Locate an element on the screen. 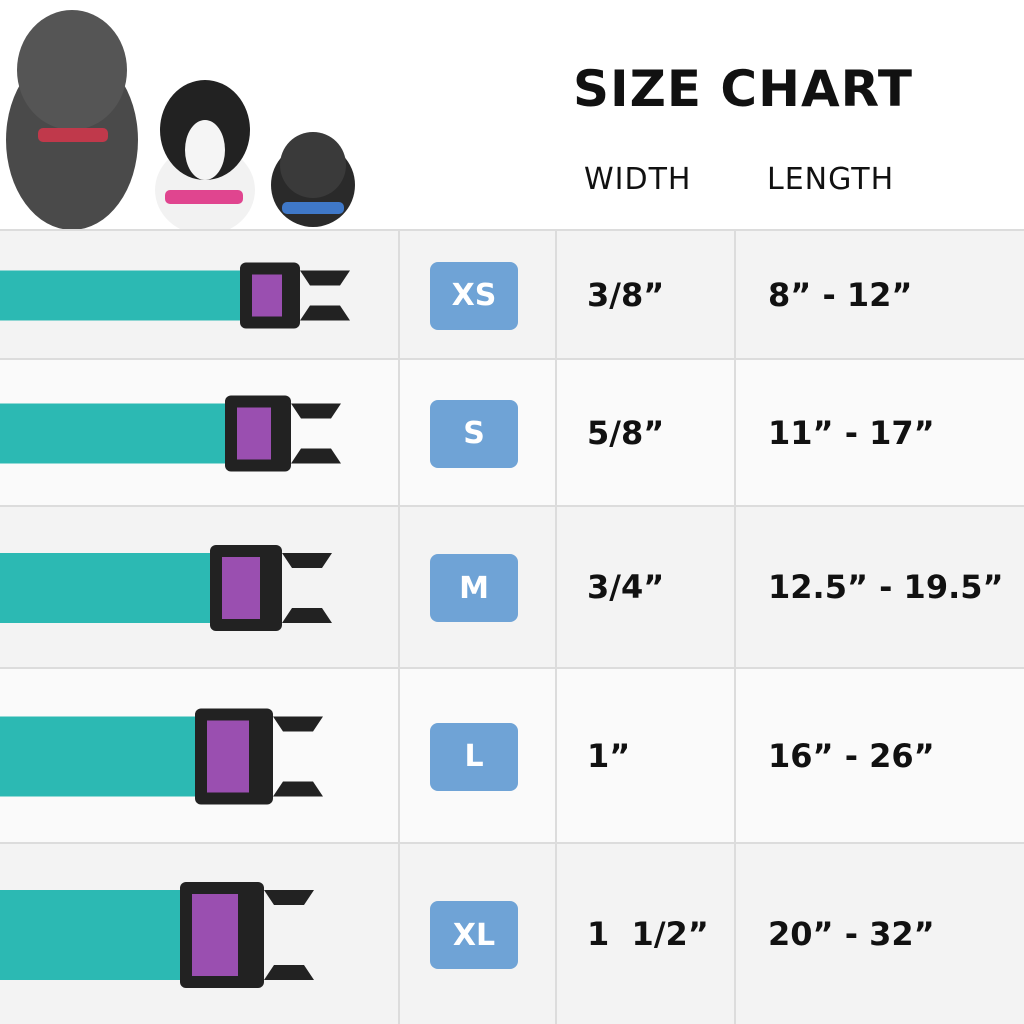 Image resolution: width=1024 pixels, height=1024 pixels. column-header: LENGTH is located at coordinates (831, 179).